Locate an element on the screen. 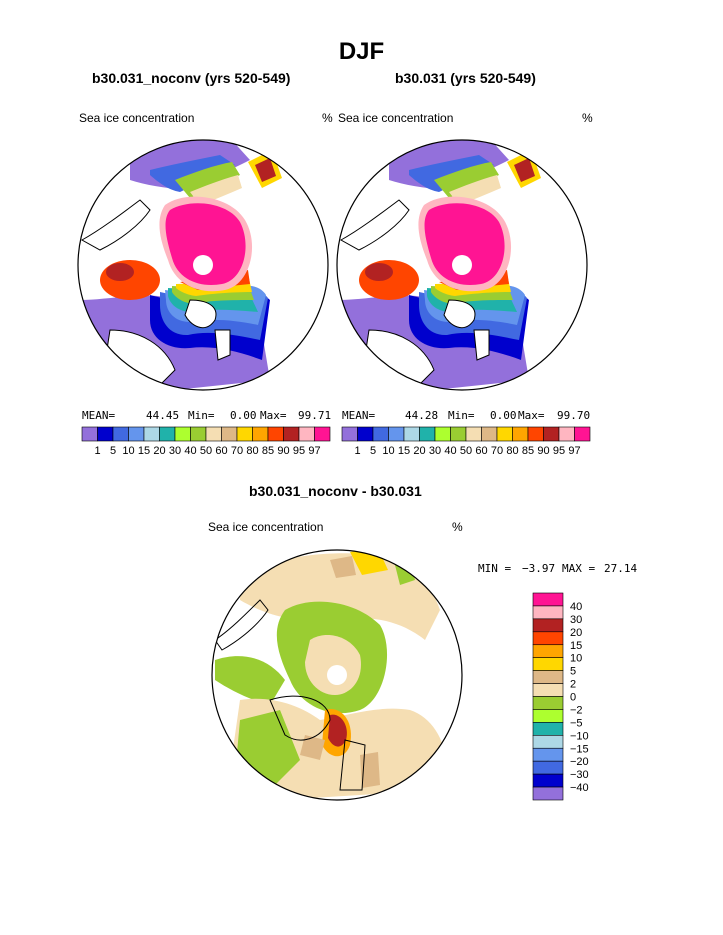  panel3-colorbar-tick-0: 40 is located at coordinates (576, 607).